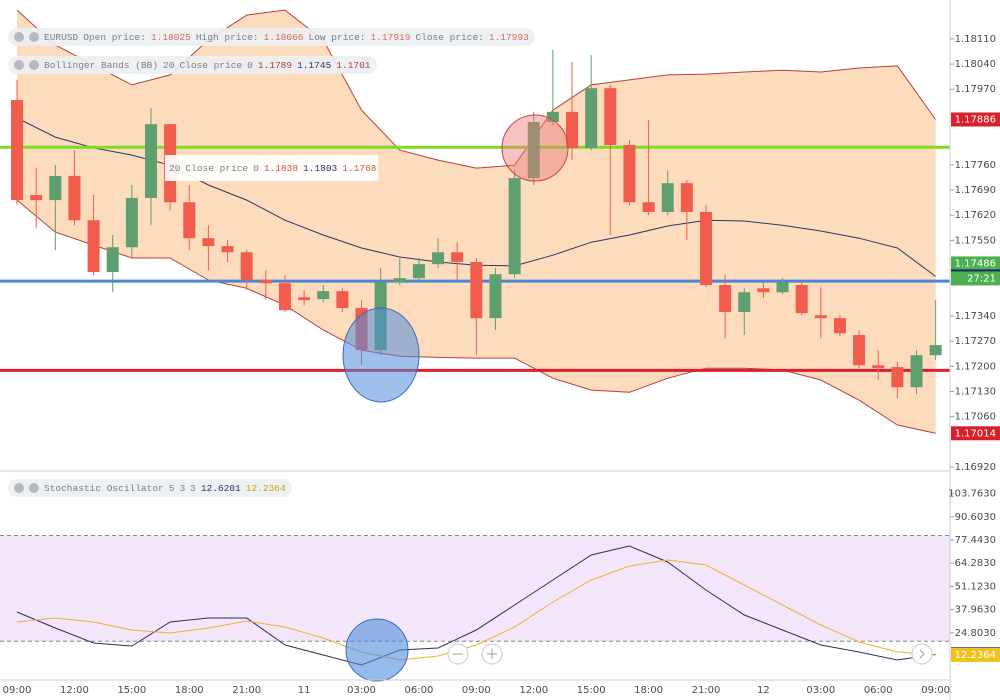  Describe the element at coordinates (353, 65) in the screenshot. I see `legend-text: 1.1701` at that location.